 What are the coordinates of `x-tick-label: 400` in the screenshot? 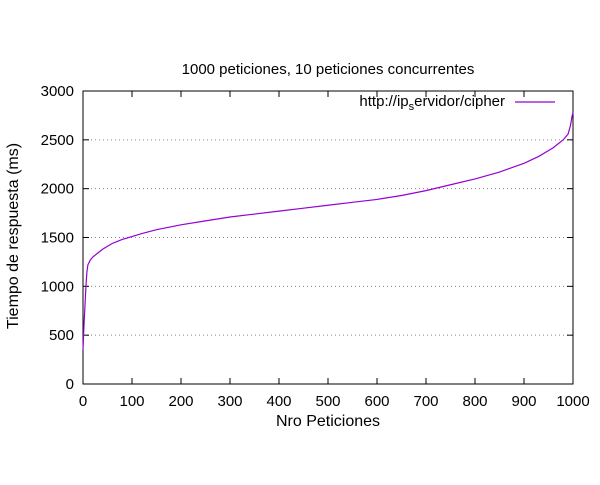 It's located at (278, 401).